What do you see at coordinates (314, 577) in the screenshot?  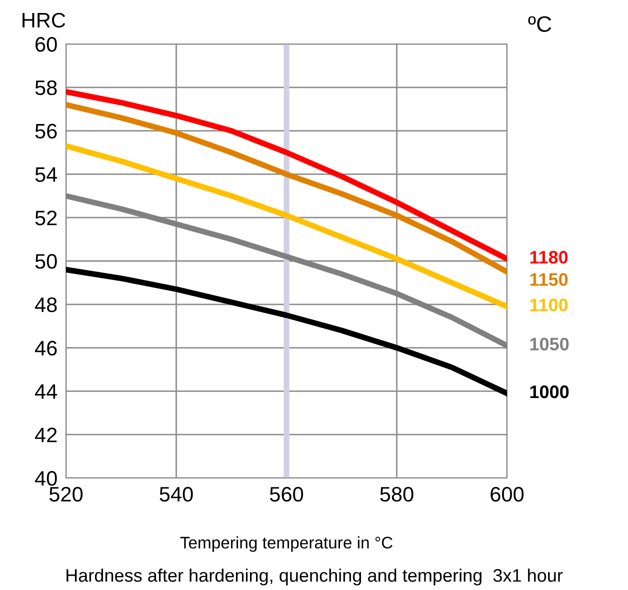 I see `text: Hardness after hardening, quenching and tempering 3x1 hour` at bounding box center [314, 577].